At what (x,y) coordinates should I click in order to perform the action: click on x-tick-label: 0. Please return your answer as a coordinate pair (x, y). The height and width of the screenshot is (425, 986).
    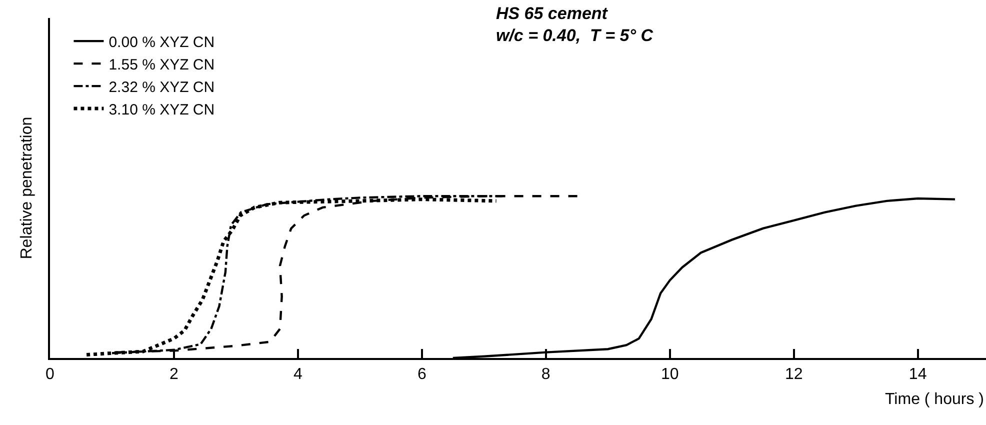
    Looking at the image, I should click on (50, 375).